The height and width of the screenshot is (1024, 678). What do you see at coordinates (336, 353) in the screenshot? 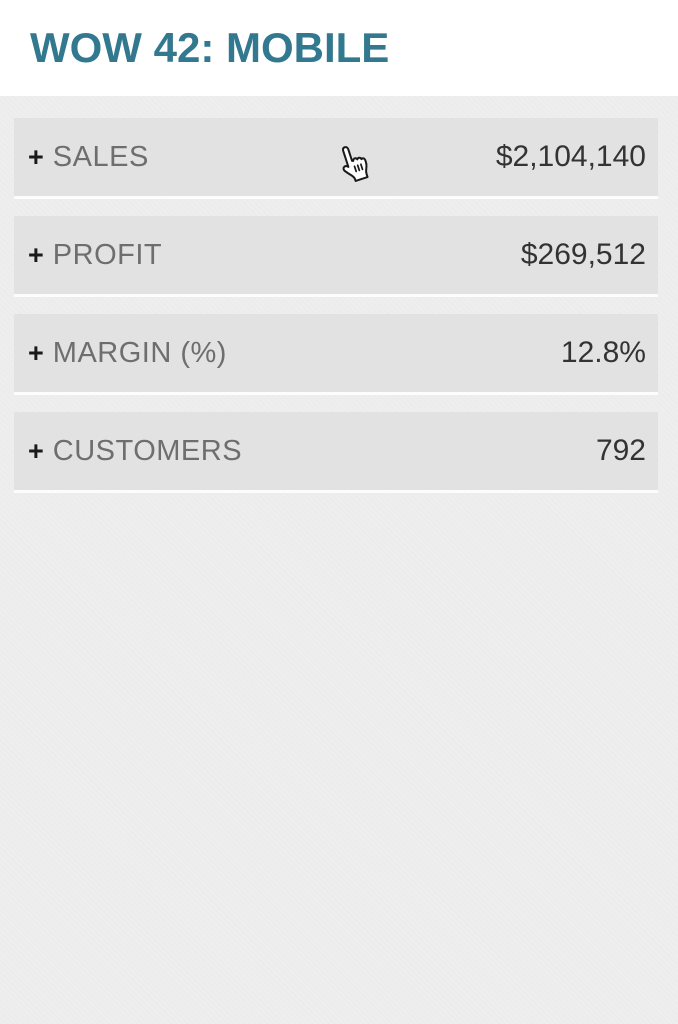
I see `metric-row-margin: + MARGIN (%) 12.8%` at bounding box center [336, 353].